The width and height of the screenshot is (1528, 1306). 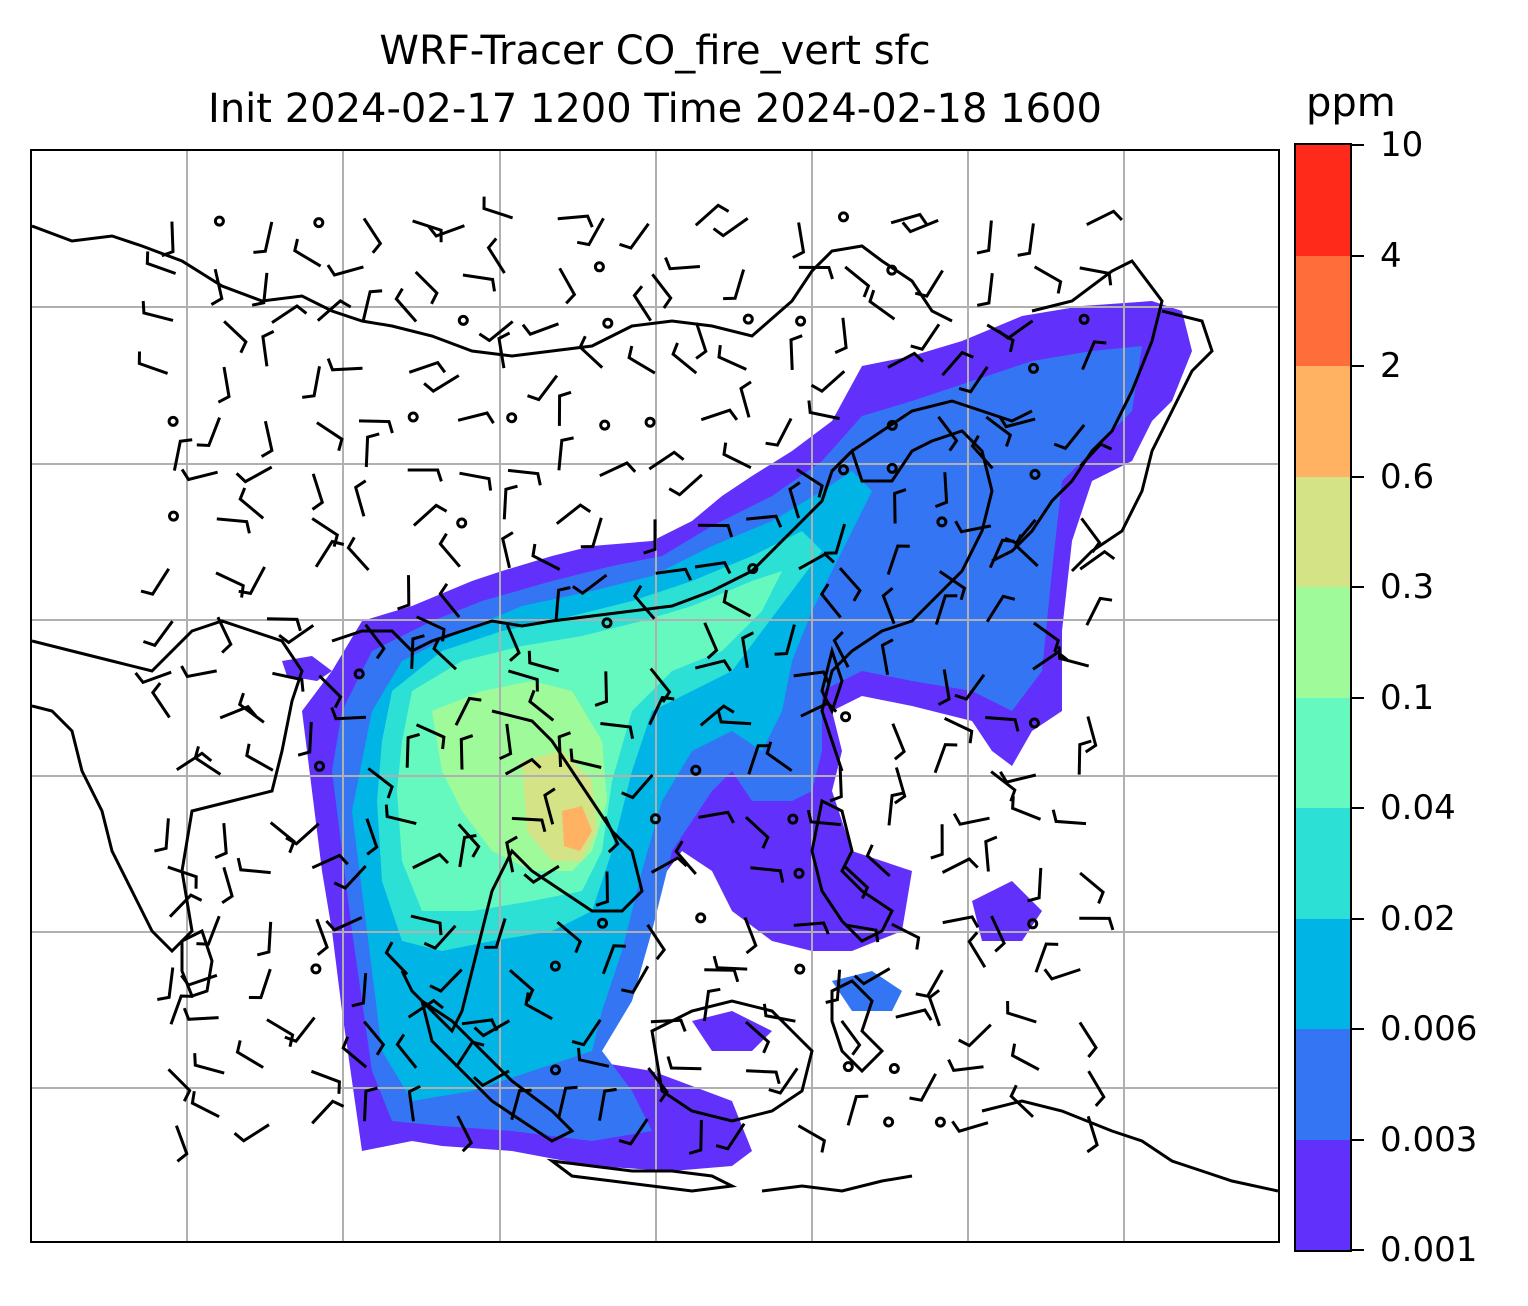 I want to click on colorbar-tick-label: 2, so click(x=1391, y=366).